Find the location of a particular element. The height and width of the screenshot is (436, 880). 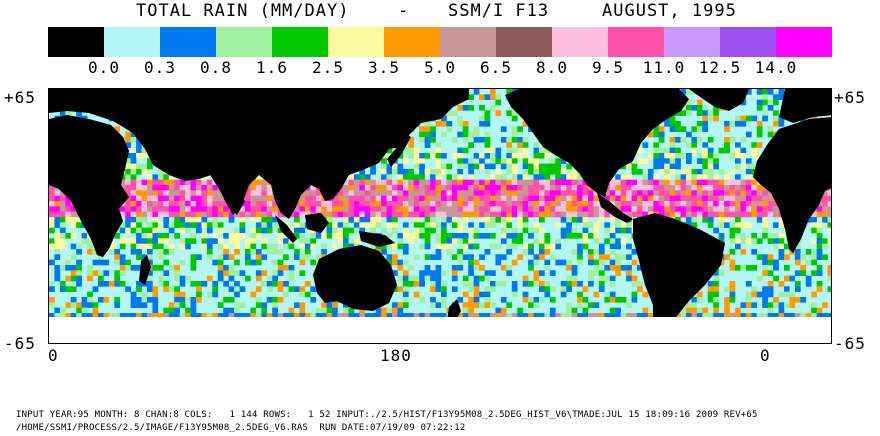

lon-label-right: 0 is located at coordinates (765, 355).